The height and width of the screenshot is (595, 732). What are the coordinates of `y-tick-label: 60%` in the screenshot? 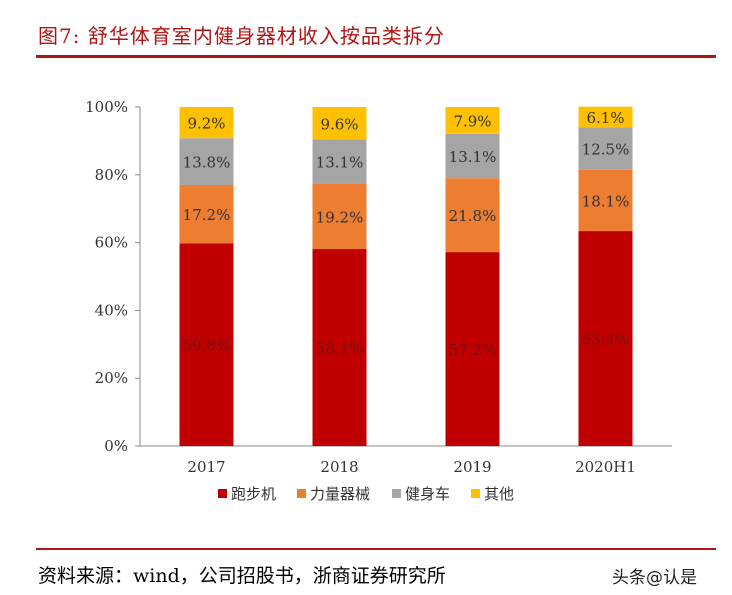 It's located at (111, 243).